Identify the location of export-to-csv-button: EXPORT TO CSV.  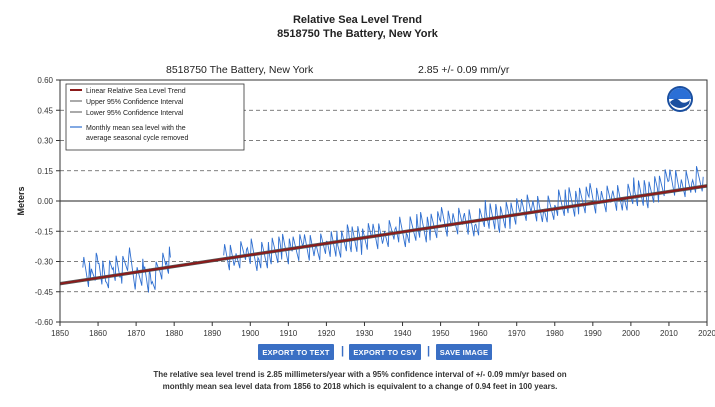
(385, 352).